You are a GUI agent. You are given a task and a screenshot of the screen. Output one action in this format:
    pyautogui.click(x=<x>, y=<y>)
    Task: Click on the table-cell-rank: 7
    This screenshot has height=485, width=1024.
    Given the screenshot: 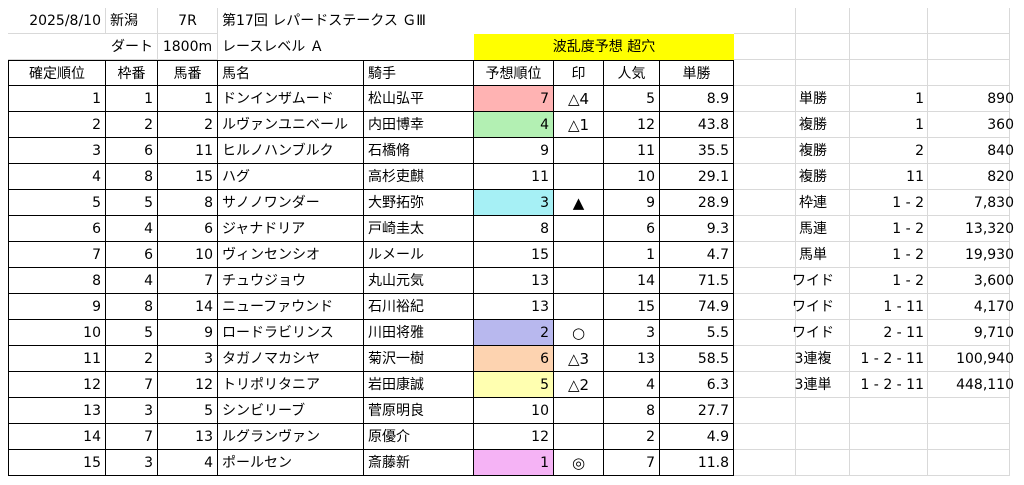 What is the action you would take?
    pyautogui.click(x=57, y=255)
    